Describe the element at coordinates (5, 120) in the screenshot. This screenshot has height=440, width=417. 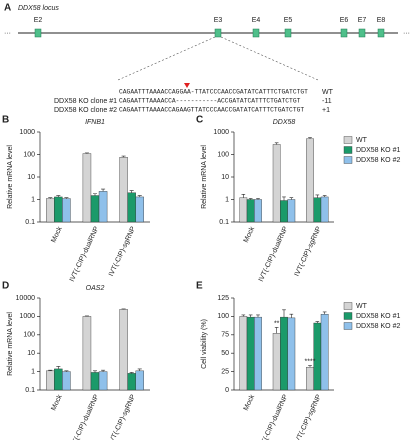
I see `panel-letter: B` at that location.